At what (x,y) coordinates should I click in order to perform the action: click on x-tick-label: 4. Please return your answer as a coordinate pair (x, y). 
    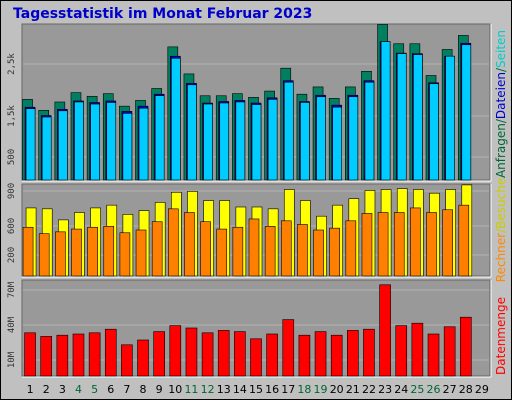
    Looking at the image, I should click on (78, 389).